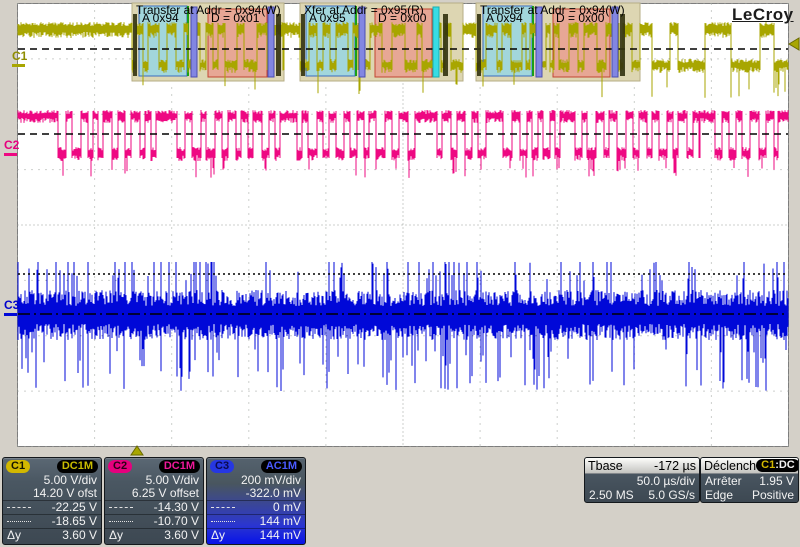  What do you see at coordinates (218, 535) in the screenshot?
I see `c3-dy-label: Δy` at bounding box center [218, 535].